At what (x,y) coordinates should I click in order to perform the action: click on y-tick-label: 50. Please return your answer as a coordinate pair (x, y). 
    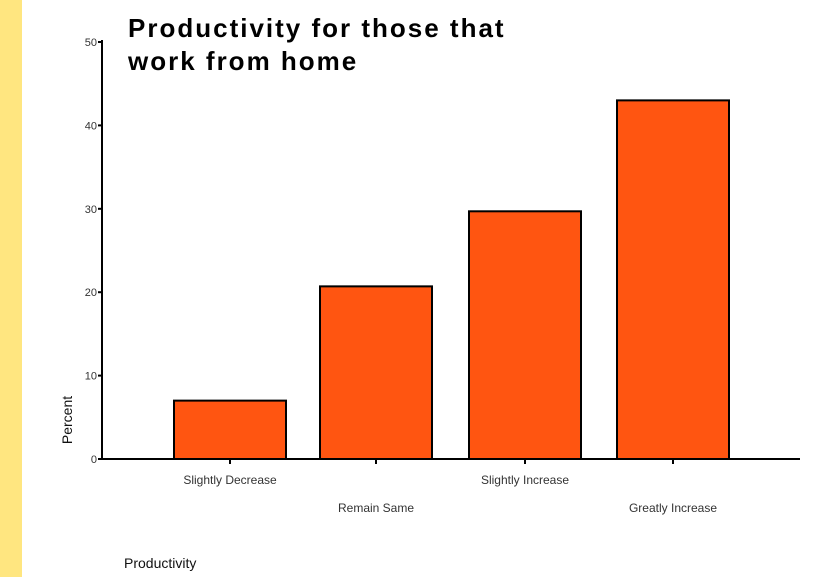
    Looking at the image, I should click on (91, 43).